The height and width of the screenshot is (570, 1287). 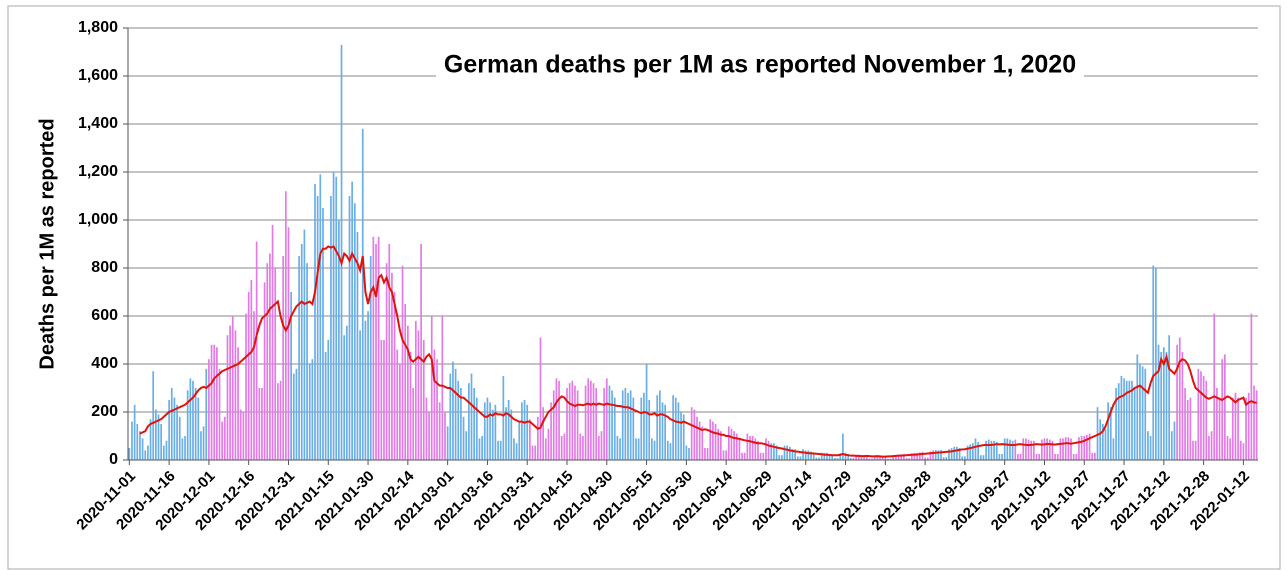 I want to click on title-background, so click(x=760, y=64).